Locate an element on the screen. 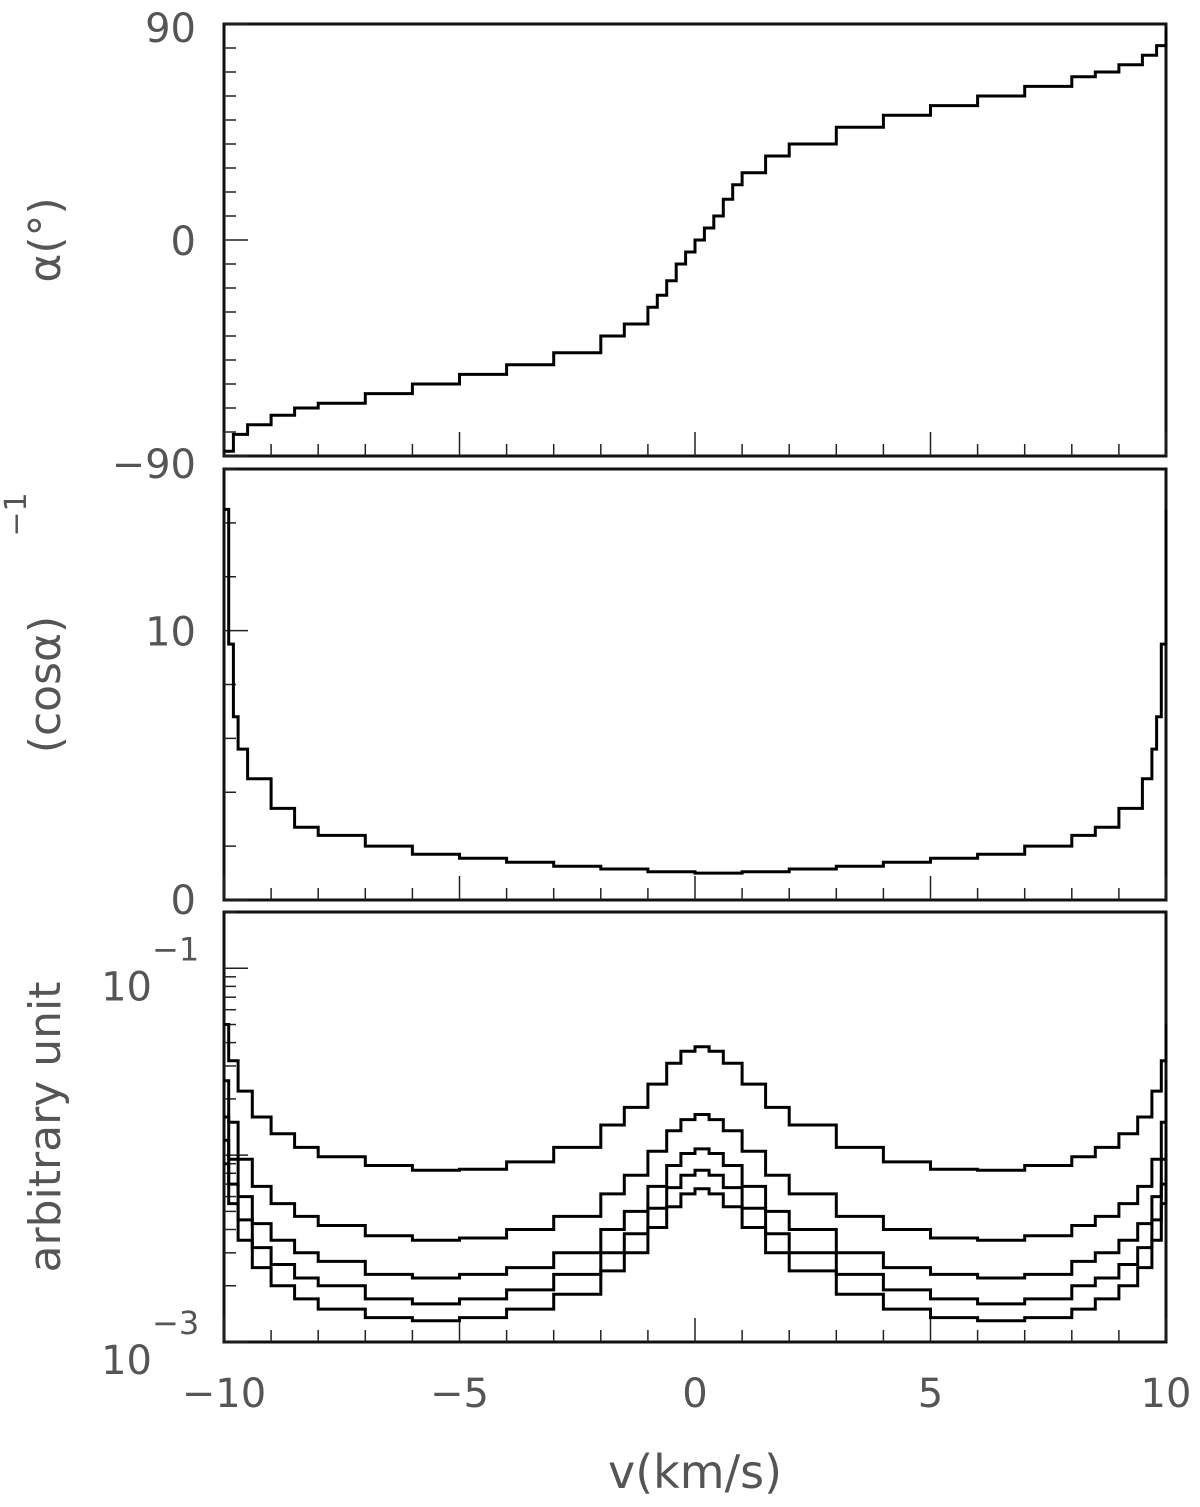 The width and height of the screenshot is (1200, 1507). y-axis-label-superscript: −1 is located at coordinates (17, 514).